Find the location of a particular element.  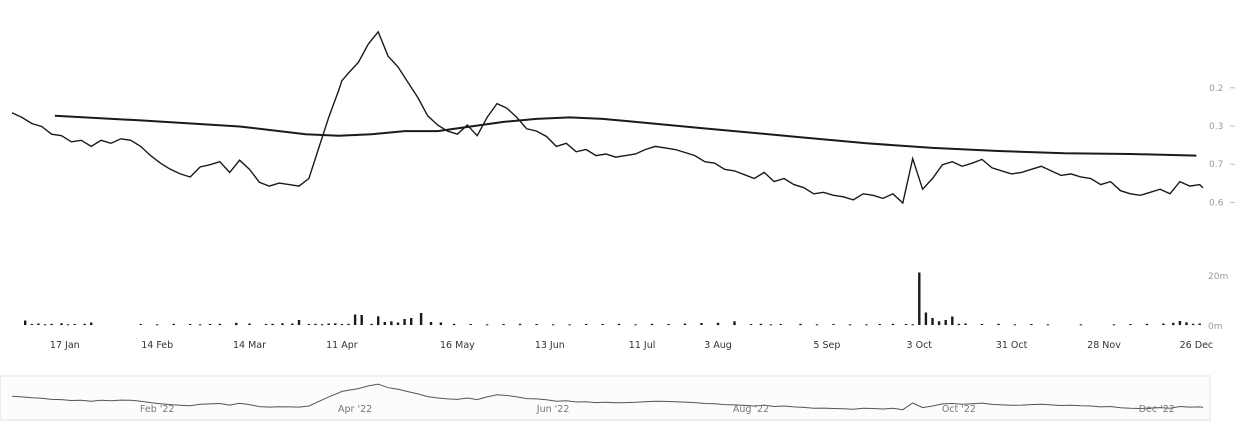

date-tick-label: 26 Dec is located at coordinates (1197, 345).